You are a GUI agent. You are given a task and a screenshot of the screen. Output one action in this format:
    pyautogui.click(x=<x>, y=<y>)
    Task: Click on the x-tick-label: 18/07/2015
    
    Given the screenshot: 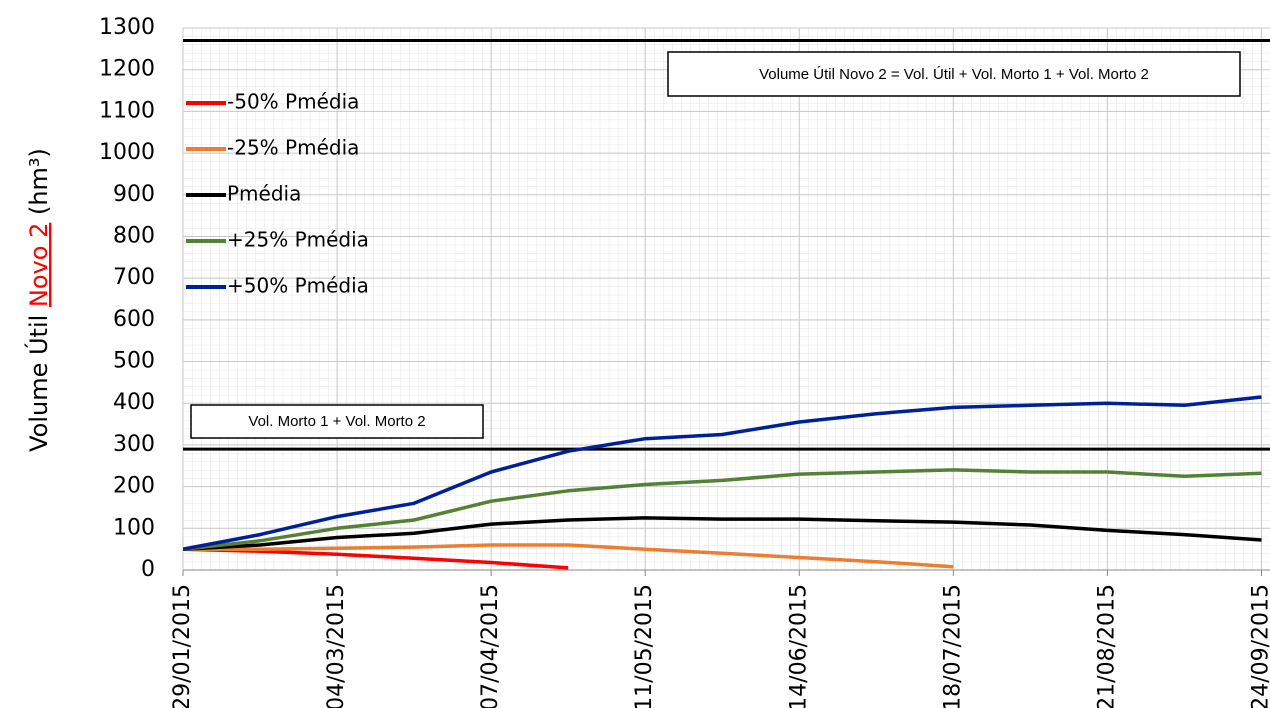 What is the action you would take?
    pyautogui.click(x=952, y=646)
    